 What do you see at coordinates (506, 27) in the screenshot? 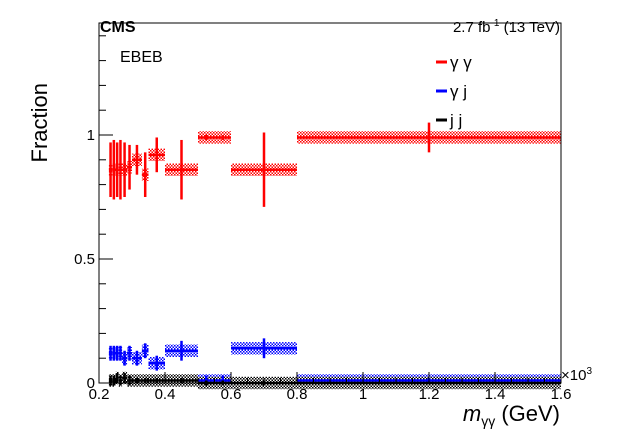
I see `lumi-label: 2.7 fb-1 (13 TeV)` at bounding box center [506, 27].